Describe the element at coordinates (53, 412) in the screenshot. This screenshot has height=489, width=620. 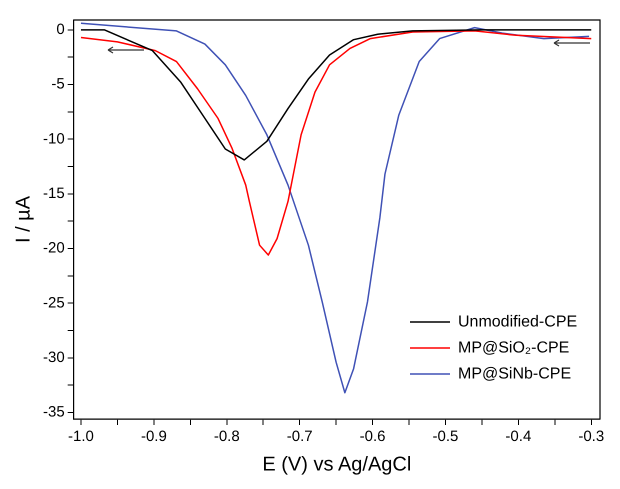
I see `y-tick-label: -35` at that location.